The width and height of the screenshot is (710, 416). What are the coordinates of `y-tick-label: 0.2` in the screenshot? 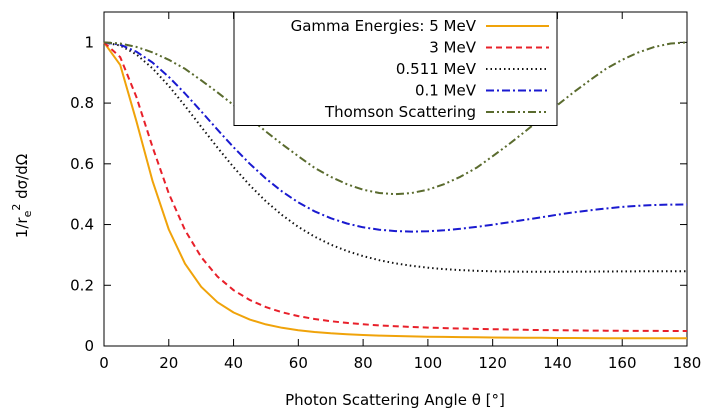 It's located at (82, 285).